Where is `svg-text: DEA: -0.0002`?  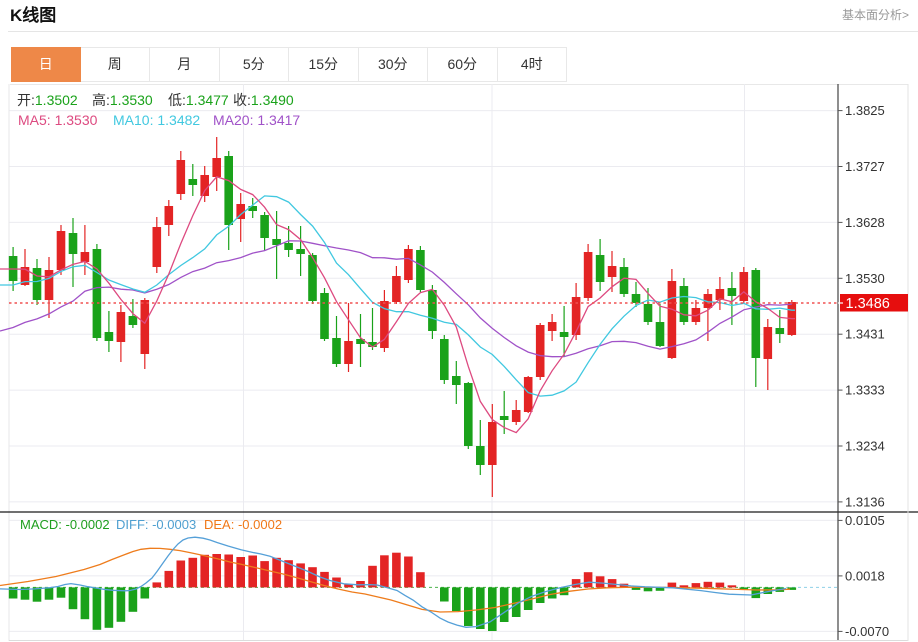
svg-text: DEA: -0.0002 is located at coordinates (243, 524).